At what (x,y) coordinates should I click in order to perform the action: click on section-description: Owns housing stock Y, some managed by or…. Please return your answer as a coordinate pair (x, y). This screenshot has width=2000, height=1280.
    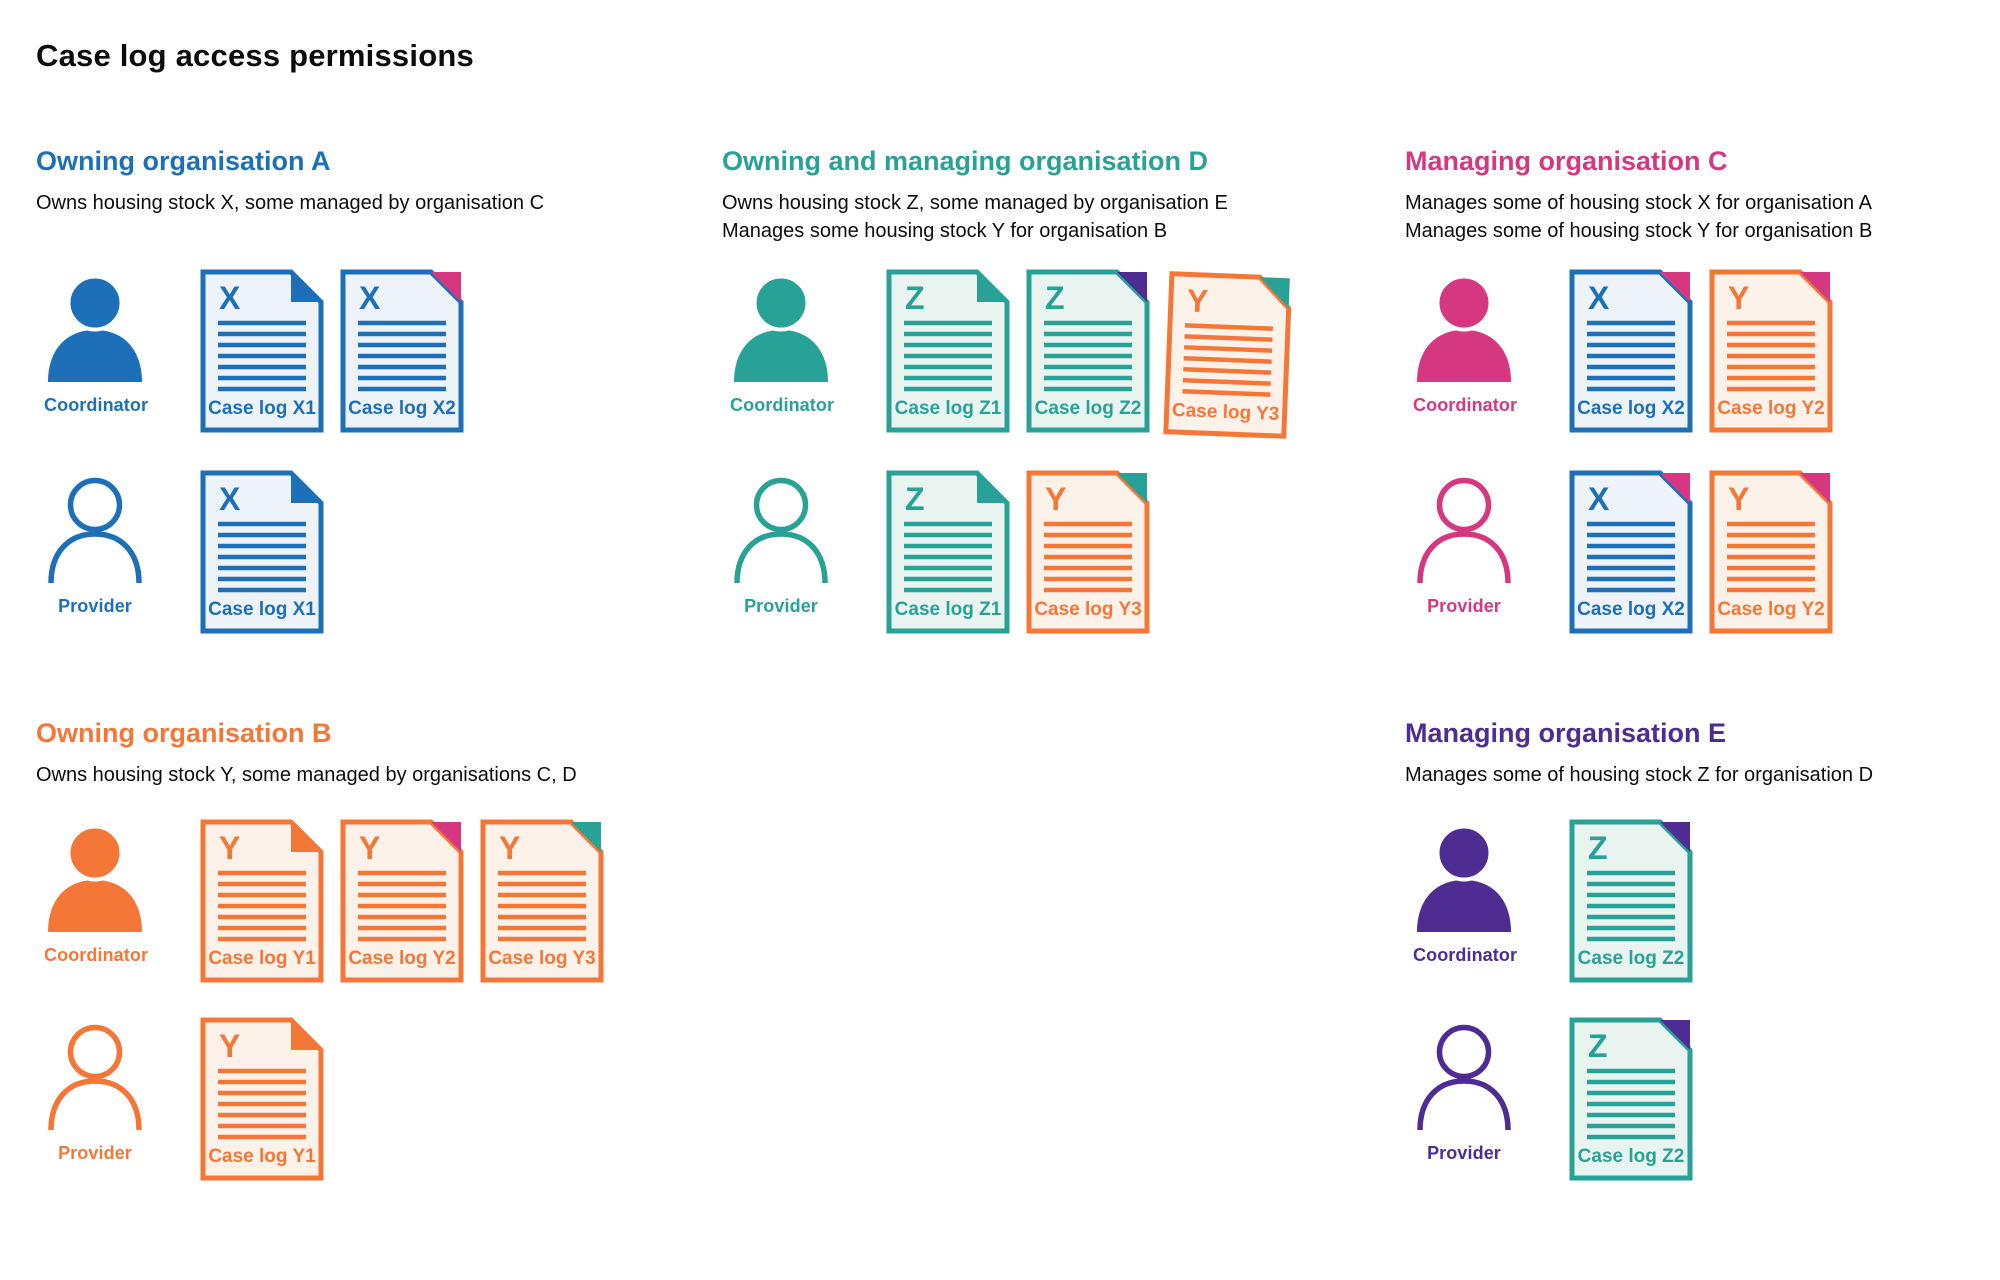
    Looking at the image, I should click on (306, 775).